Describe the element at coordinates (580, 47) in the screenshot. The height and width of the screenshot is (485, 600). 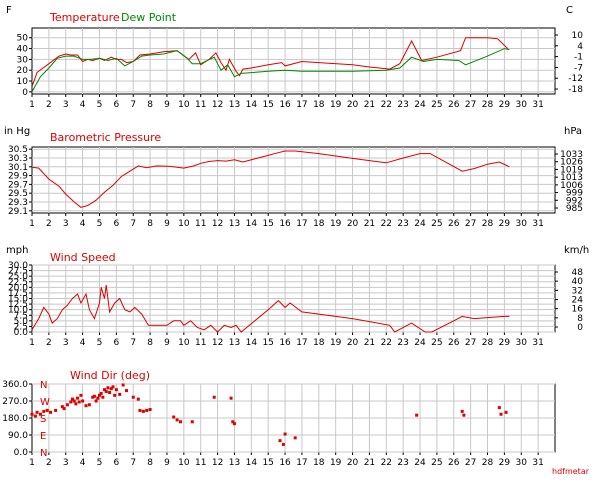
I see `right-tick-label: 4` at that location.